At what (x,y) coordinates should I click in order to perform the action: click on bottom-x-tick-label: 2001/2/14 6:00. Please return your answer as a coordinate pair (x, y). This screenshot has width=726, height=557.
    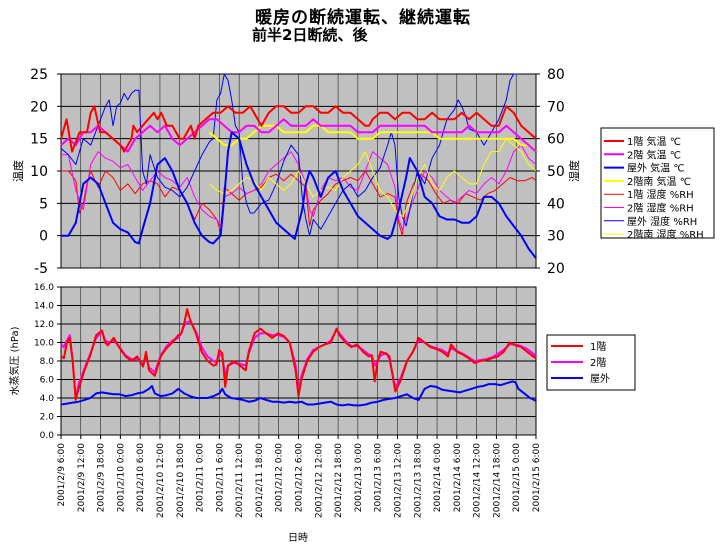
    Looking at the image, I should click on (458, 477).